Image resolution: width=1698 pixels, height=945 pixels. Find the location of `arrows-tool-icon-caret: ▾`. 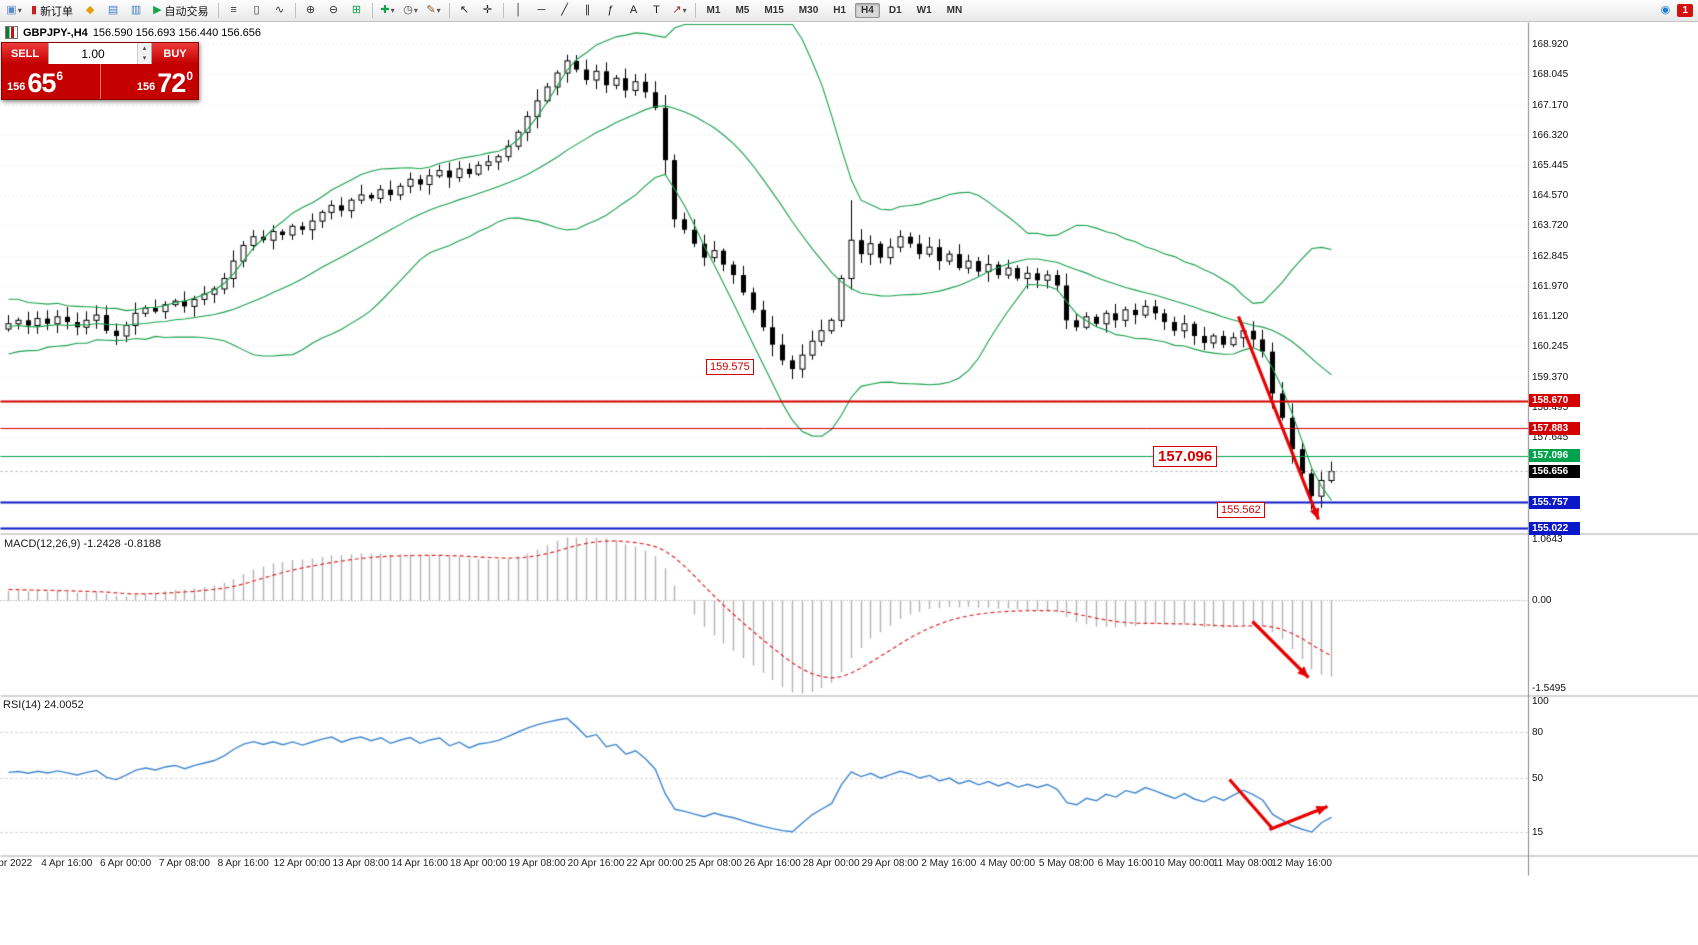

arrows-tool-icon-caret: ▾ is located at coordinates (684, 10).